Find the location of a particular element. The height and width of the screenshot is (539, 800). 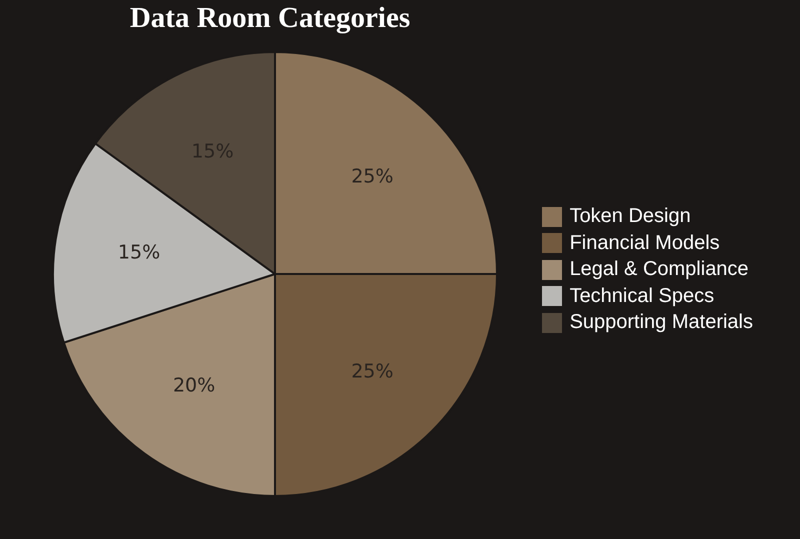

legend-label: Supporting Materials is located at coordinates (661, 322).